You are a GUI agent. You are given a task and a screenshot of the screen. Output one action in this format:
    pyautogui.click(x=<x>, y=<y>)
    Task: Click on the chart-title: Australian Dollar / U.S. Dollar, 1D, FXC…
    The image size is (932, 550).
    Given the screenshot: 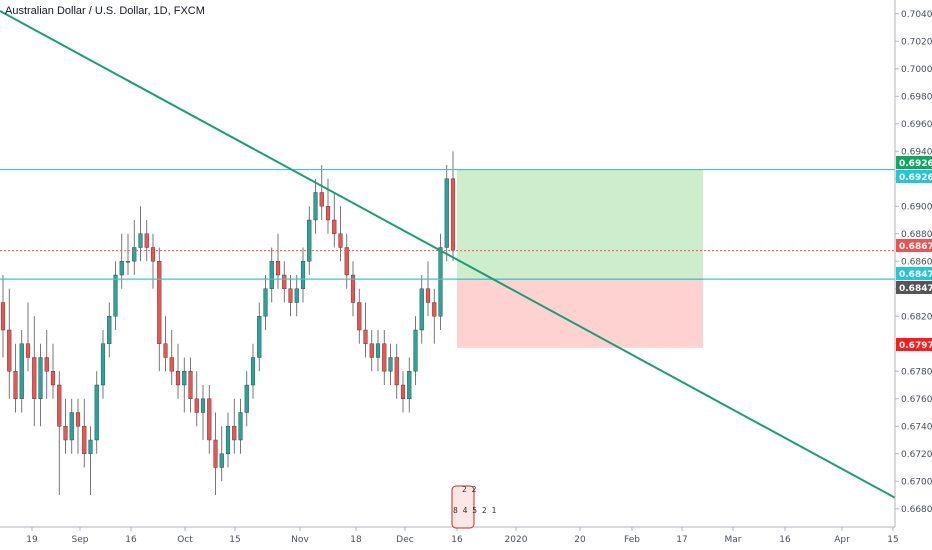 What is the action you would take?
    pyautogui.click(x=105, y=11)
    